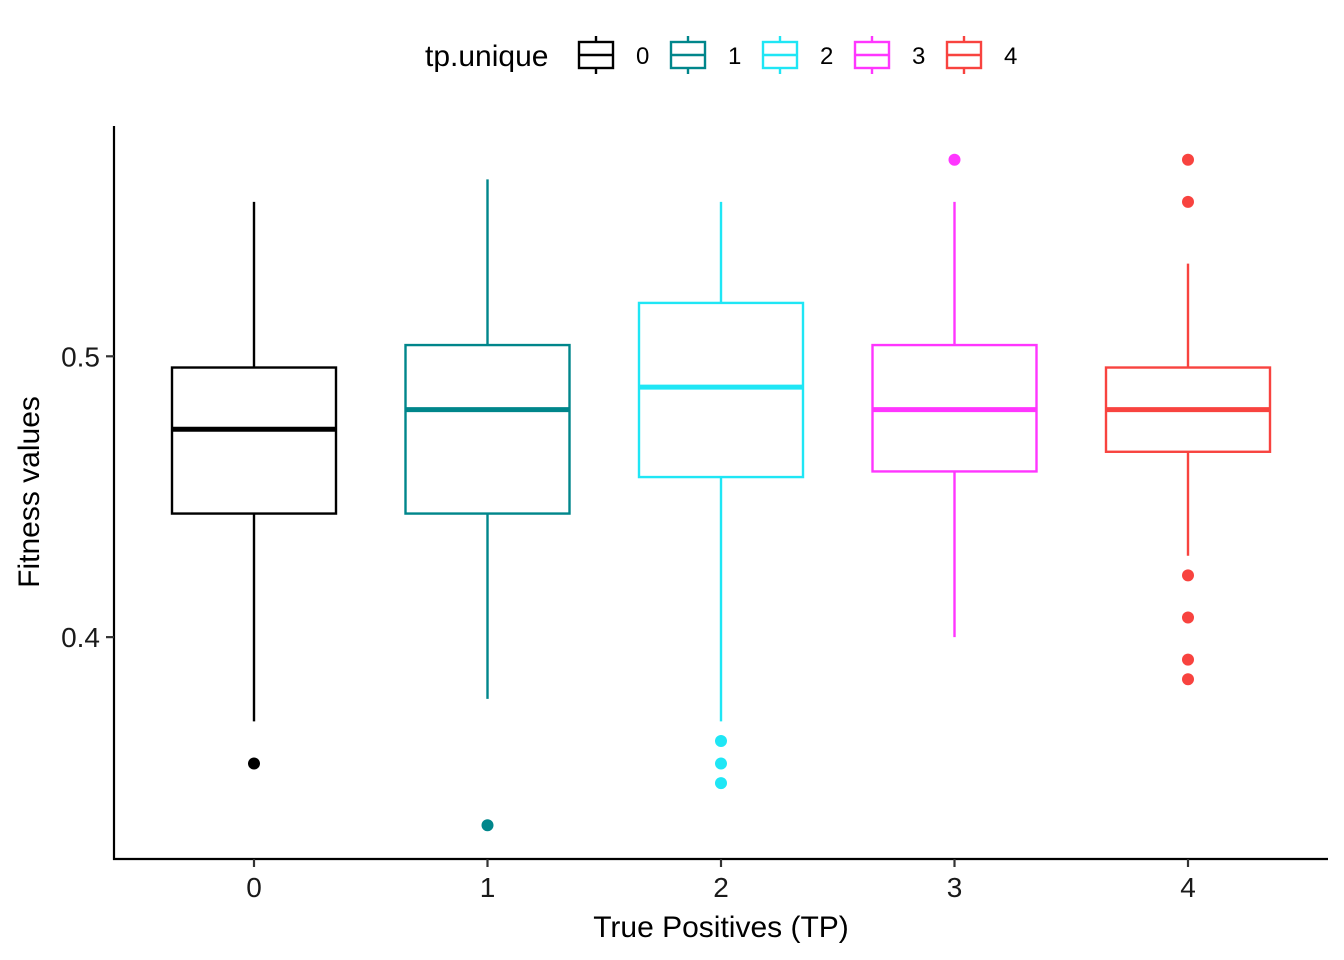  Describe the element at coordinates (1010, 56) in the screenshot. I see `legend-label-4: 4` at that location.